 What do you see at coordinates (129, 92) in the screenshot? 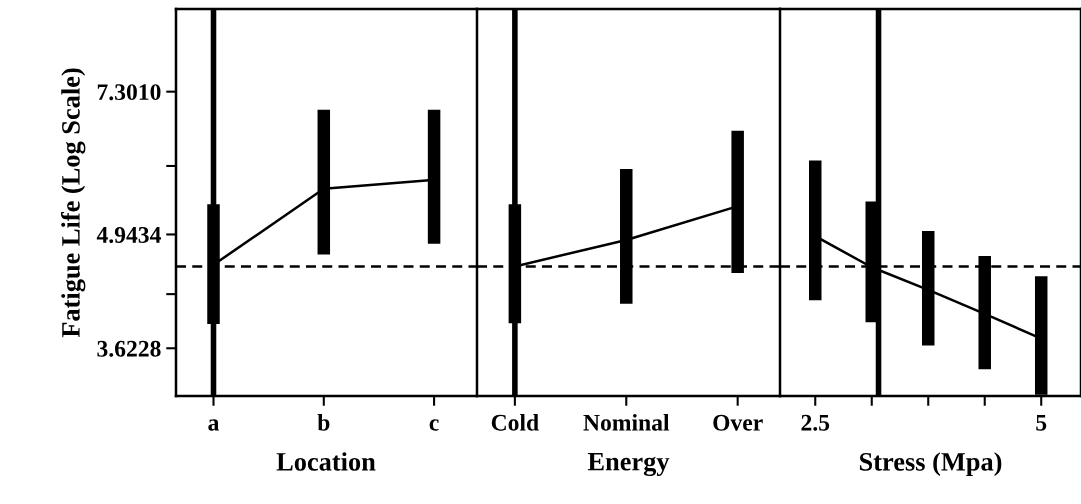
I see `y-tick-label: 7.3010` at bounding box center [129, 92].